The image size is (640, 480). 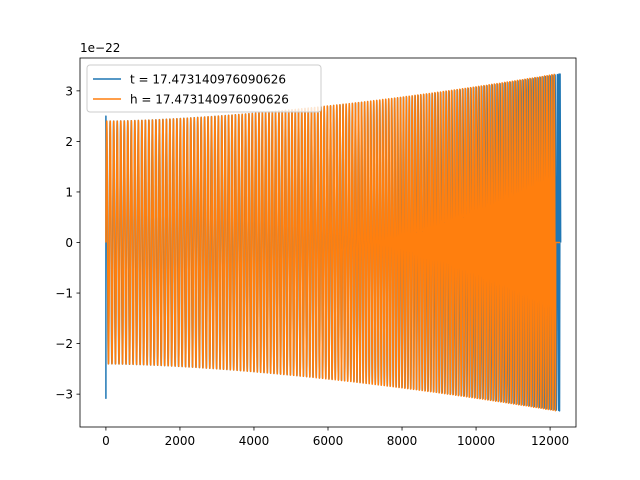 I want to click on x-tick-label: 8000, so click(x=402, y=441).